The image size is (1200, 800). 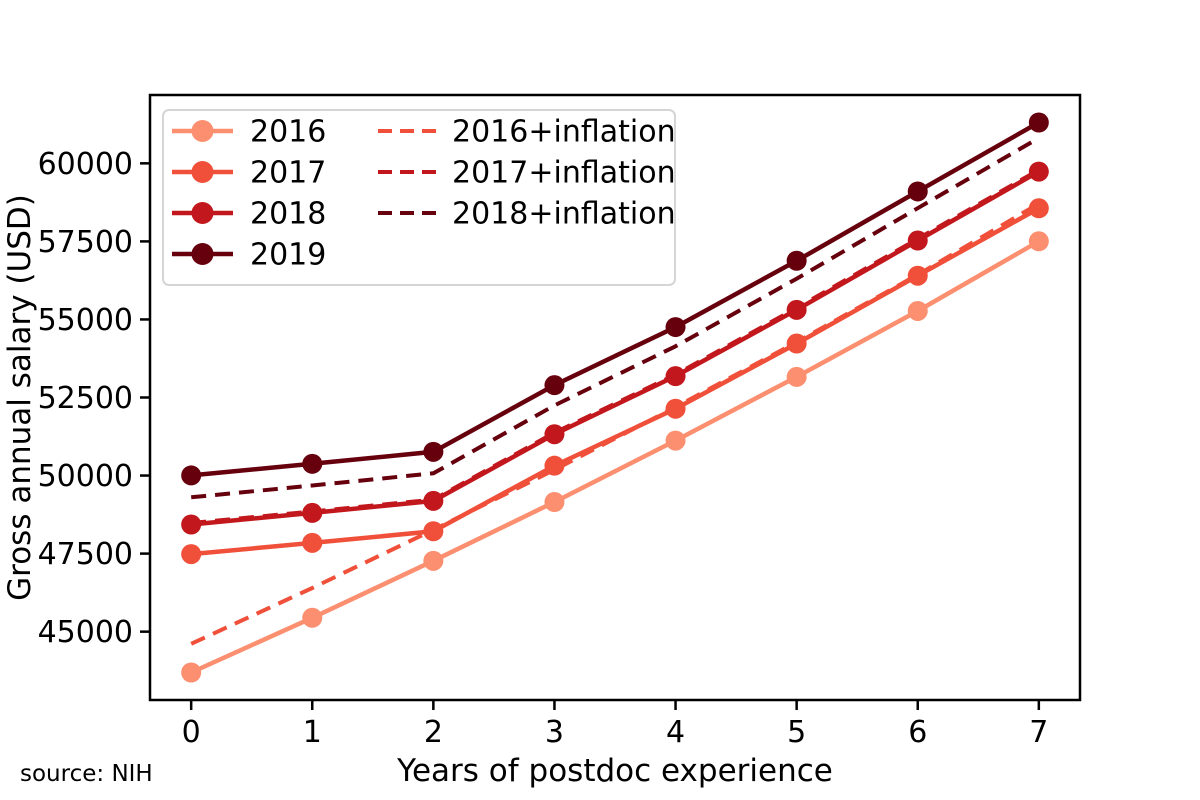 I want to click on x-tick-label: 2, so click(x=433, y=732).